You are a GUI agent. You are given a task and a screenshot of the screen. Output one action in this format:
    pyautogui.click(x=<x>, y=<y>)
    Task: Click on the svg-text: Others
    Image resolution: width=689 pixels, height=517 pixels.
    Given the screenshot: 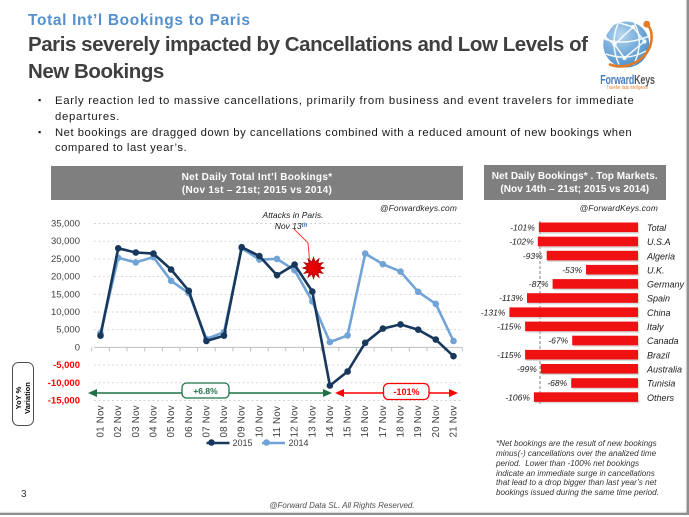 What is the action you would take?
    pyautogui.click(x=661, y=398)
    